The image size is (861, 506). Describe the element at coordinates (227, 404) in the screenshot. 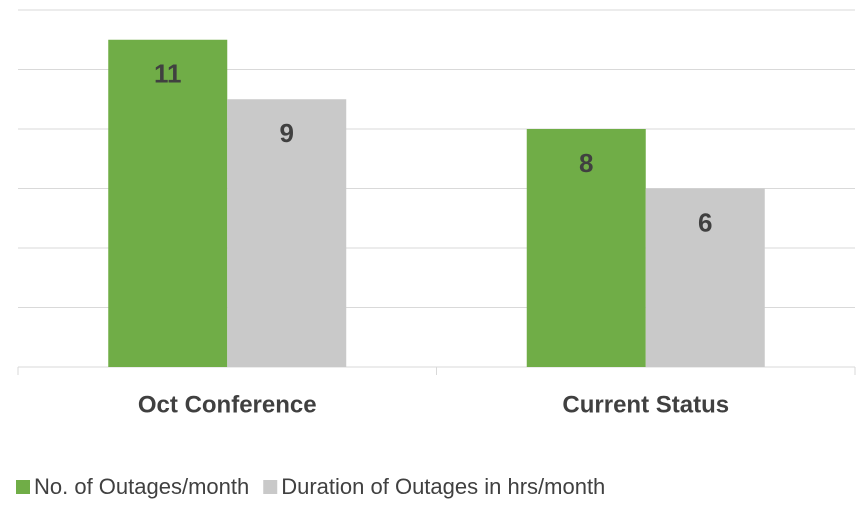

I see `x-tick-label: Oct Conference` at that location.